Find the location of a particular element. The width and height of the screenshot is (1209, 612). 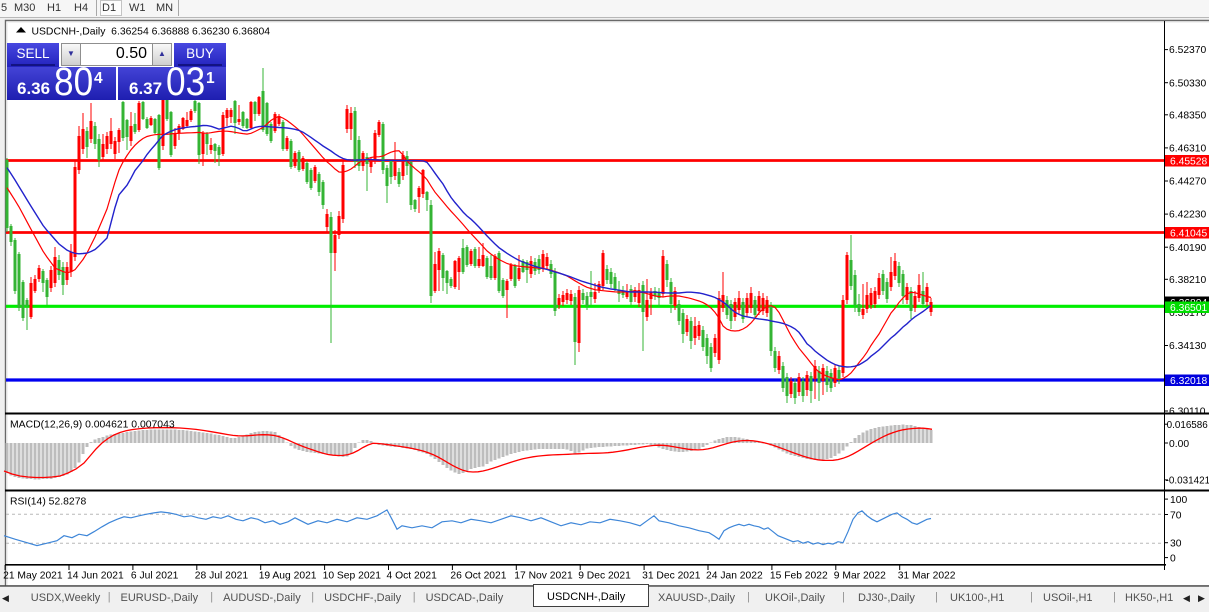

svg-text: 6.36170 is located at coordinates (1187, 313).